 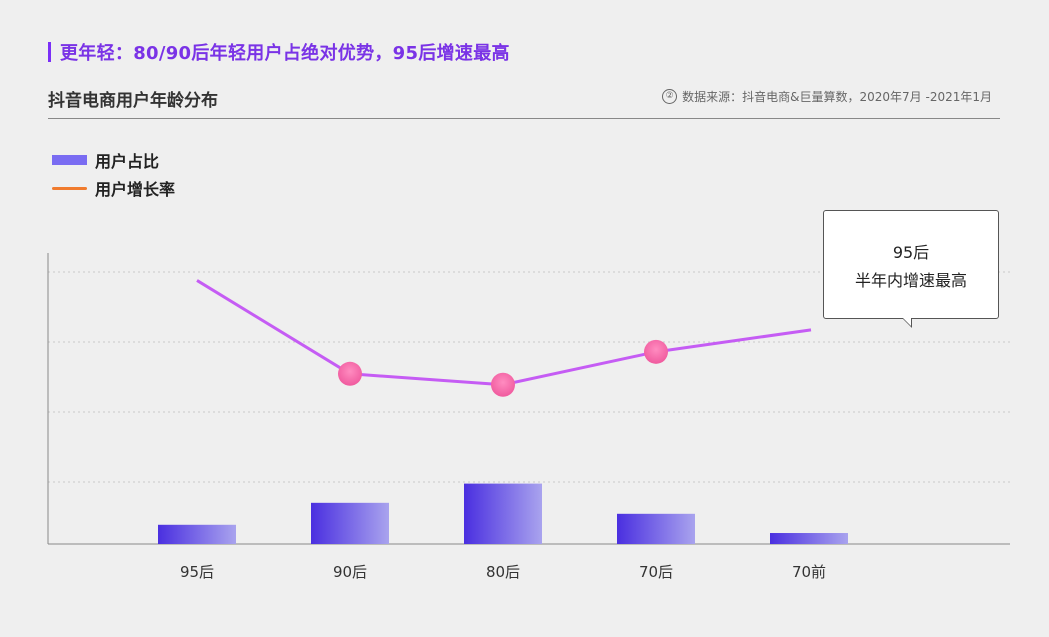 I want to click on bar-70前, so click(x=809, y=538).